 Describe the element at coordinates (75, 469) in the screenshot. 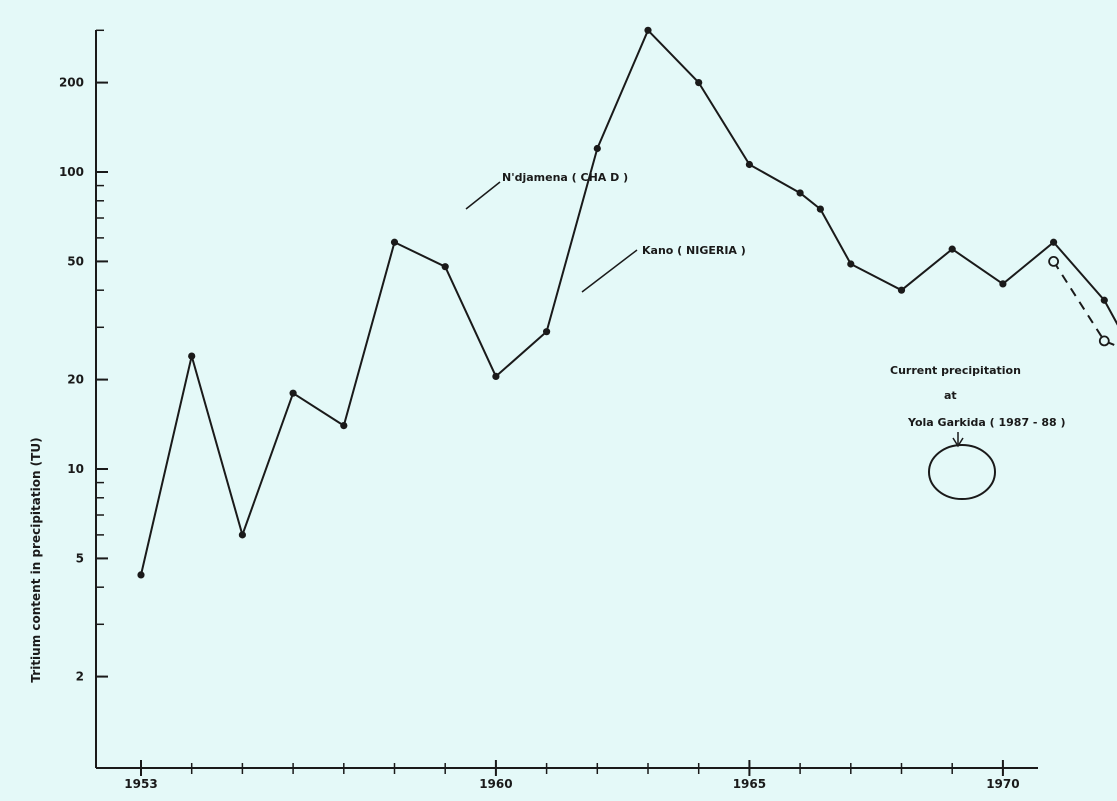

I see `y-tick-label: 10` at that location.